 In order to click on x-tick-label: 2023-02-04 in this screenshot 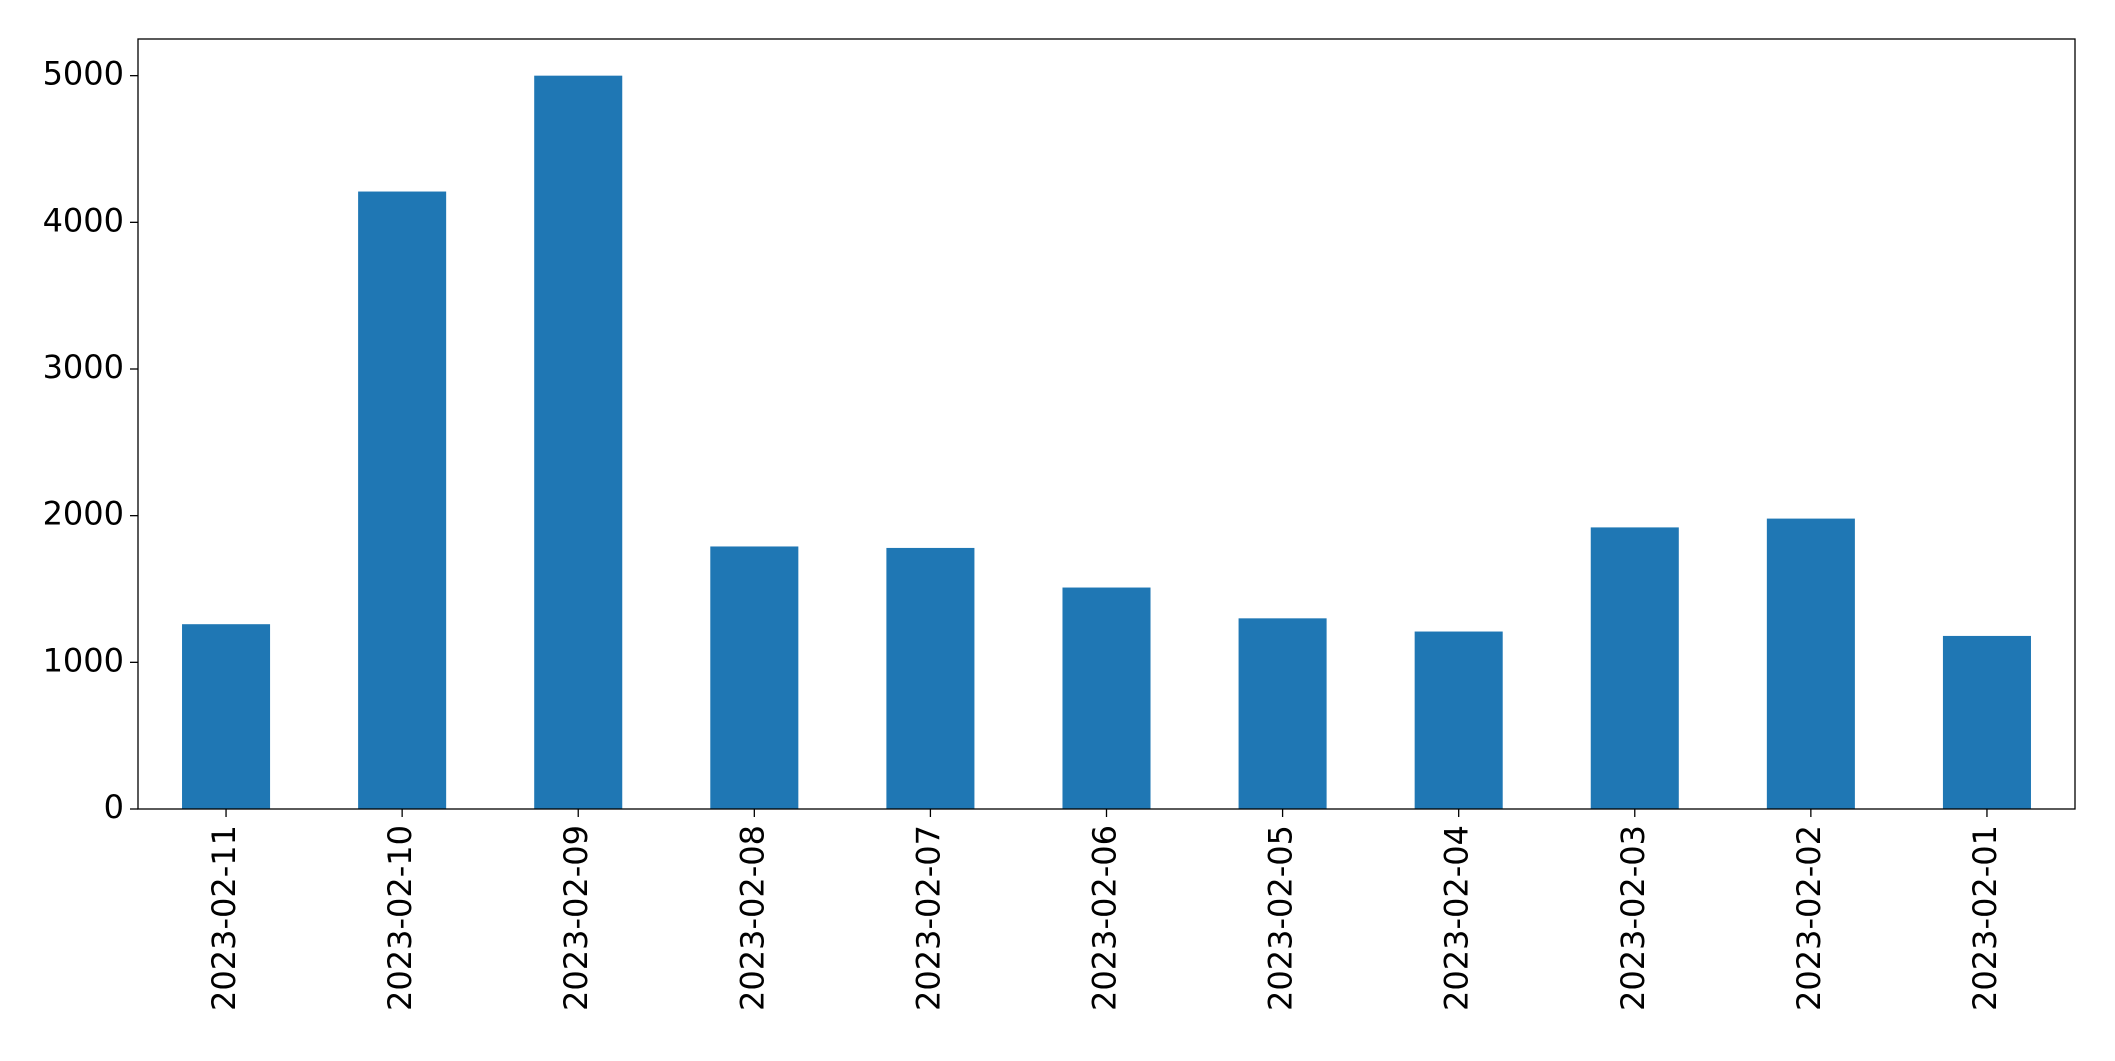, I will do `click(1457, 918)`.